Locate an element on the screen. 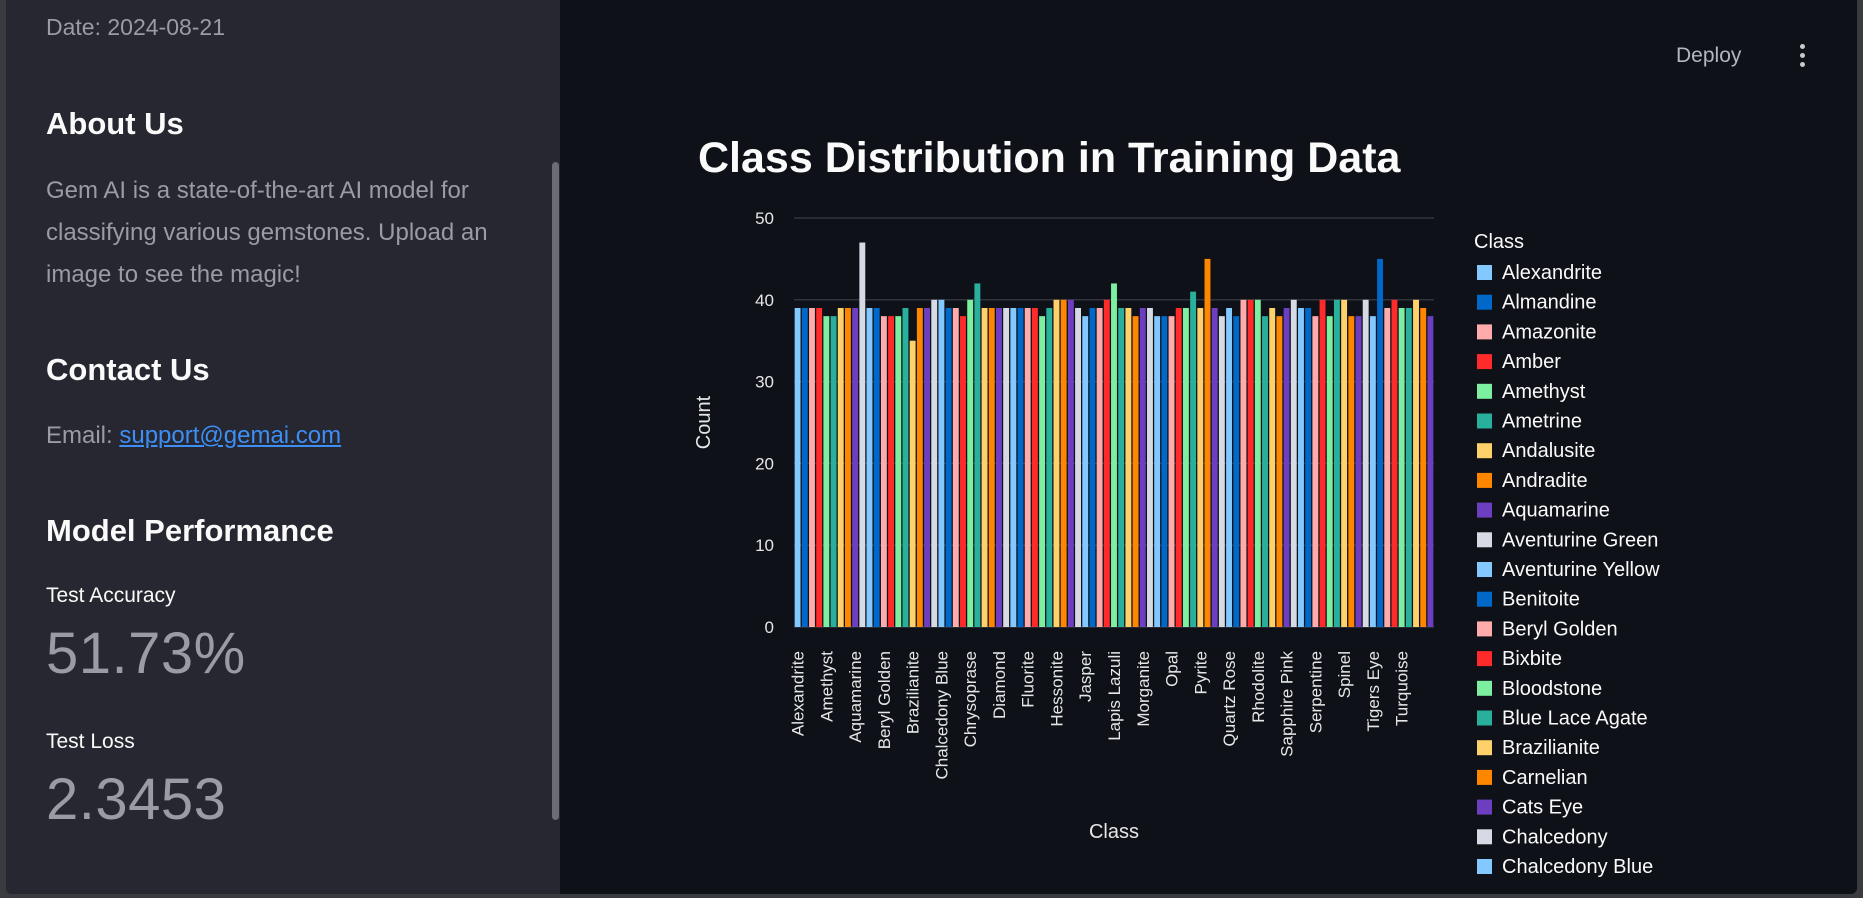  legend-item: Amber is located at coordinates (1531, 362).